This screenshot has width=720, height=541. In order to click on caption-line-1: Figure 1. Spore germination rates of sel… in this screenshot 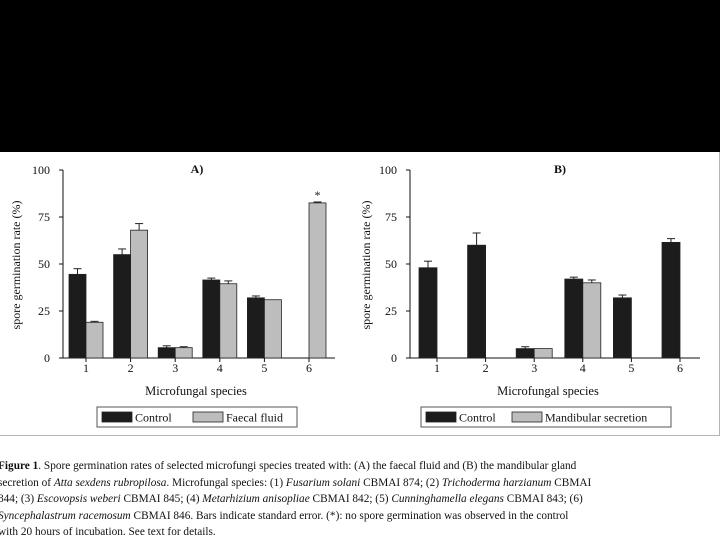, I will do `click(288, 466)`.